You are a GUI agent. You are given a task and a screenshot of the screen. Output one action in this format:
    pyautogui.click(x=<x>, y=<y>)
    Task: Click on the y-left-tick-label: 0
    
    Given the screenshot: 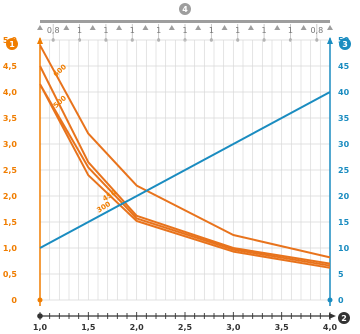 What is the action you would take?
    pyautogui.click(x=14, y=300)
    